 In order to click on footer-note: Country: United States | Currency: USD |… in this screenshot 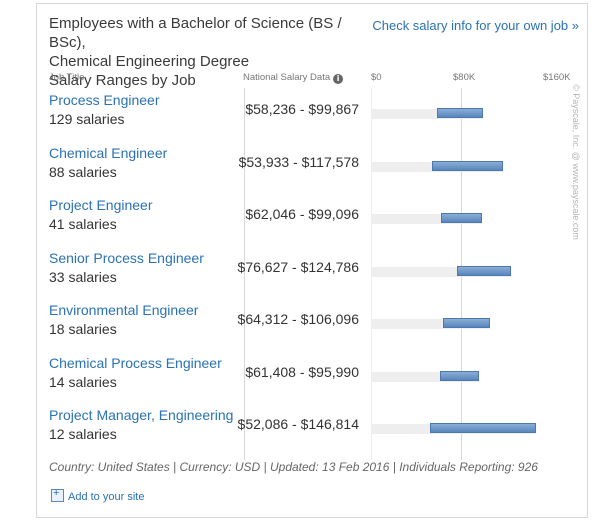, I will do `click(293, 467)`.